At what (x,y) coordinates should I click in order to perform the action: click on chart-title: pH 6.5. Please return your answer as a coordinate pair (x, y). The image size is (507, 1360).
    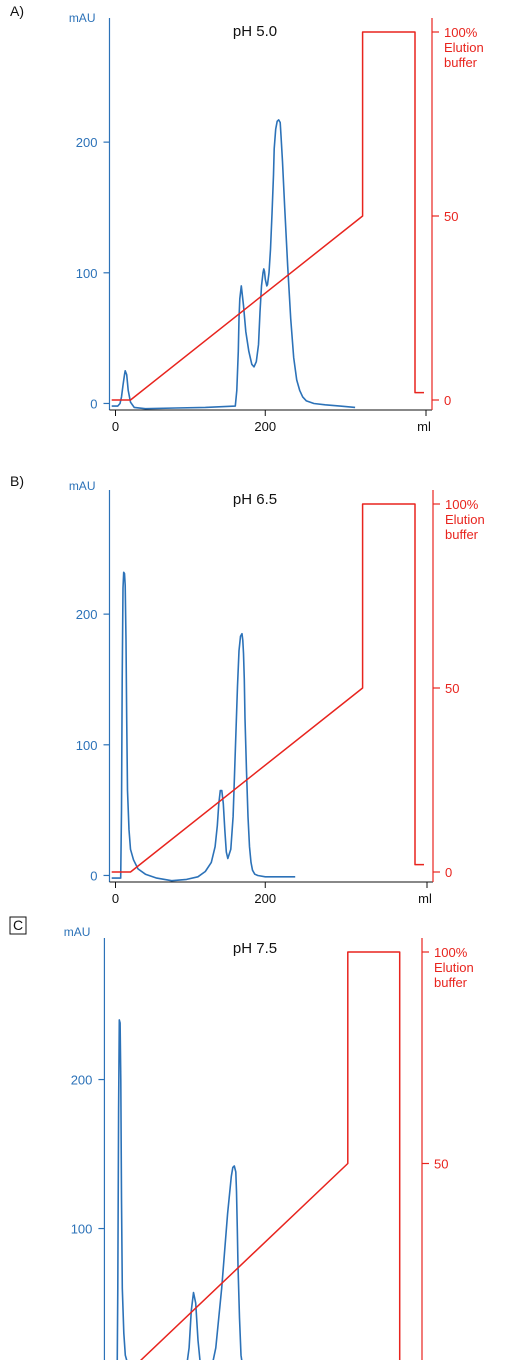
    Looking at the image, I should click on (255, 499).